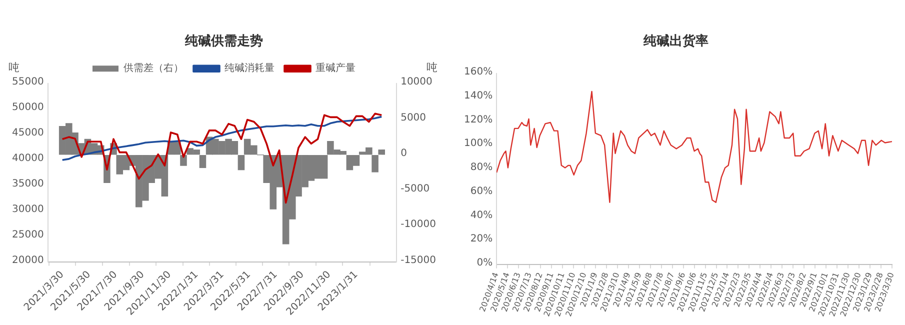 This screenshot has height=325, width=905. Describe the element at coordinates (481, 215) in the screenshot. I see `y-tick-label: 40%` at that location.